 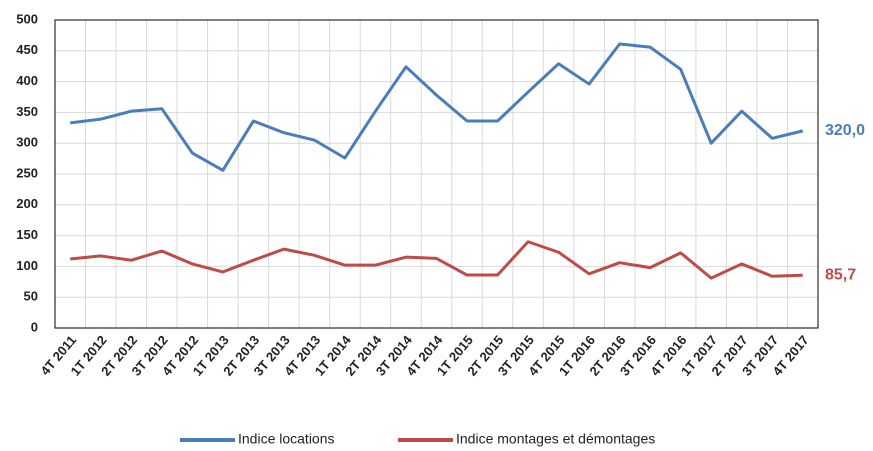 What do you see at coordinates (286, 439) in the screenshot?
I see `legend-label: Indice locations` at bounding box center [286, 439].